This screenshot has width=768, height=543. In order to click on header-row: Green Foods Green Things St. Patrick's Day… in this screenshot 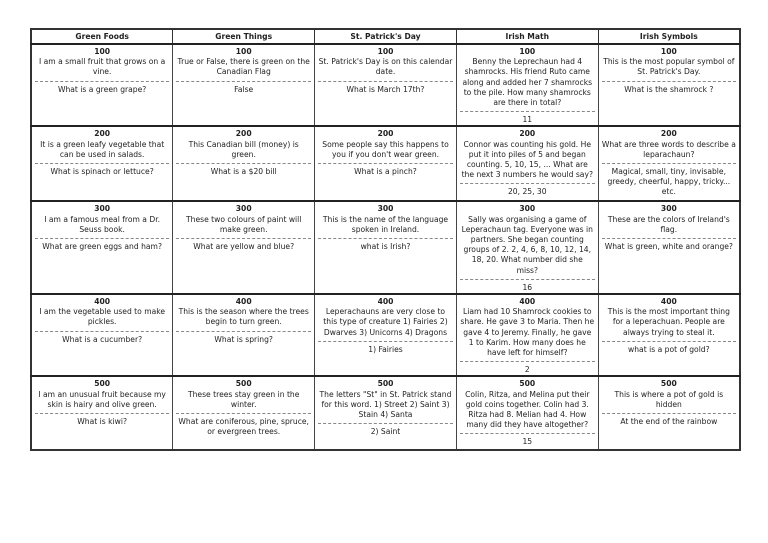, I will do `click(385, 36)`.